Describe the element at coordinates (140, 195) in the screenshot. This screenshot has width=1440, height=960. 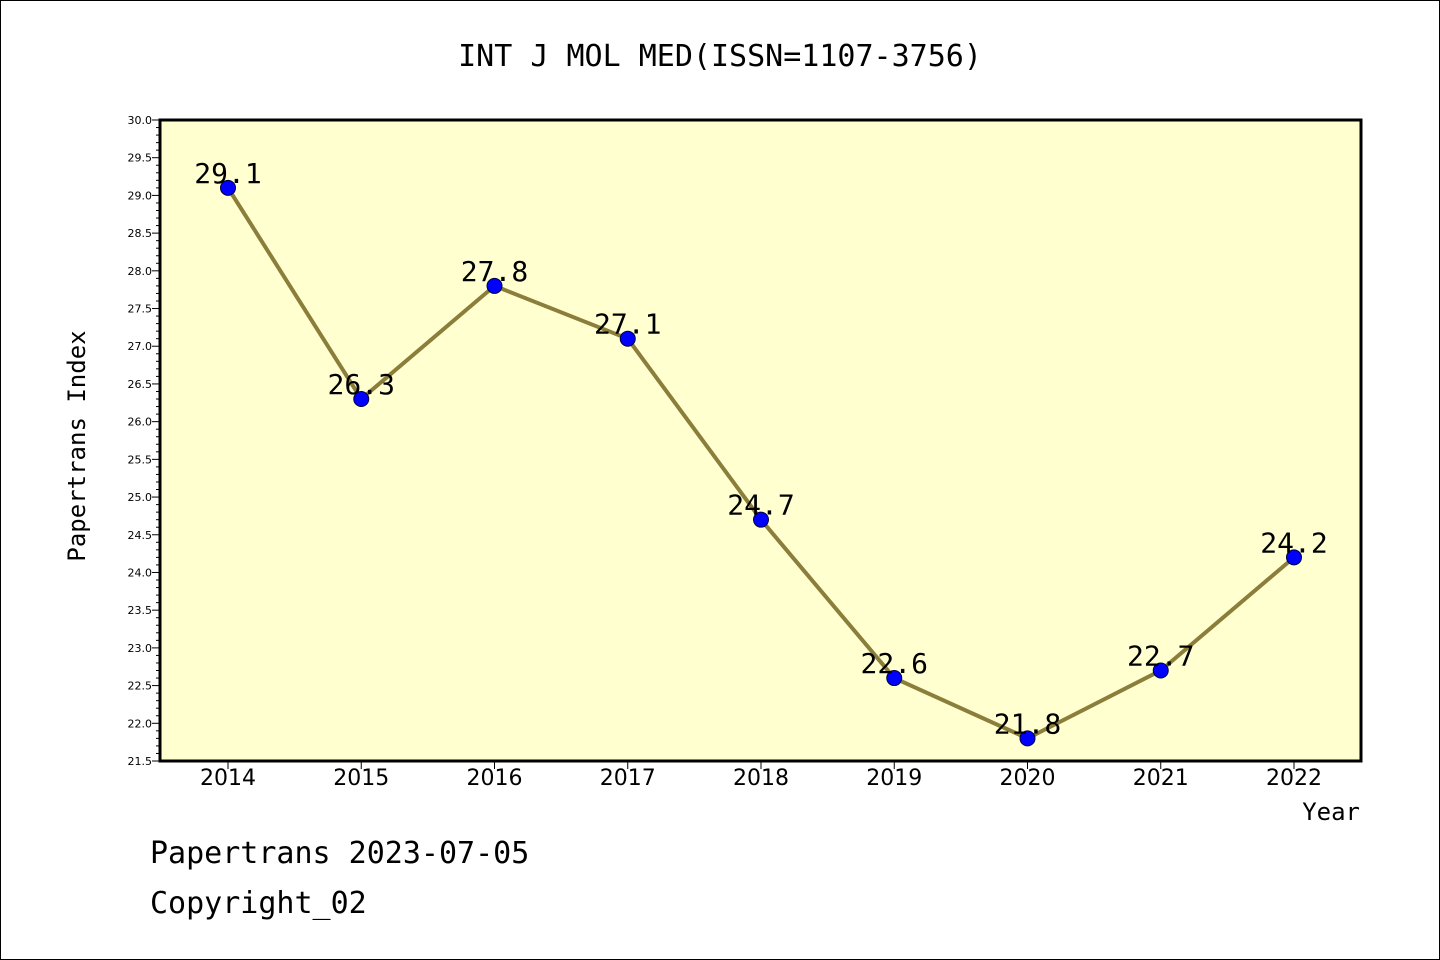
I see `y-tick-label: 29.0` at that location.